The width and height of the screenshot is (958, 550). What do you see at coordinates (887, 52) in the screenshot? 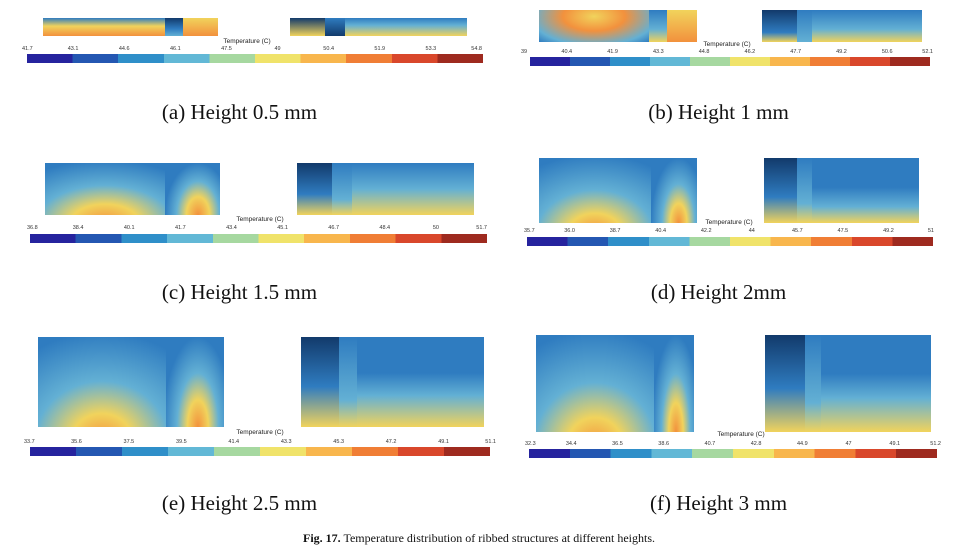
I see `tick-label: 50.6` at bounding box center [887, 52].